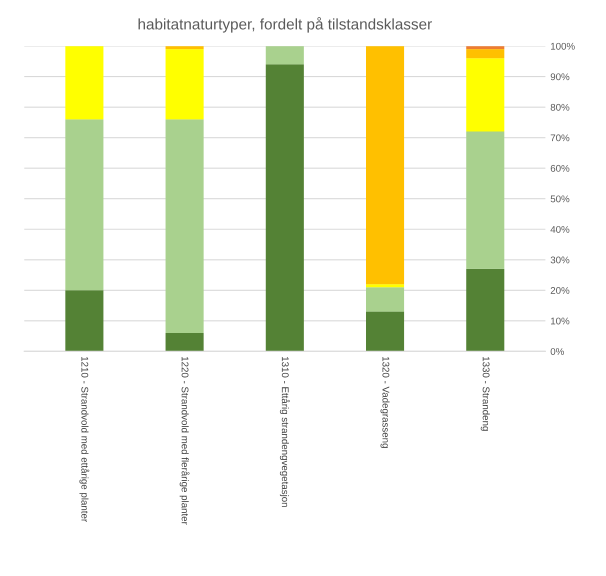 The image size is (606, 576). Describe the element at coordinates (560, 260) in the screenshot. I see `y-tick-label: 30%` at that location.